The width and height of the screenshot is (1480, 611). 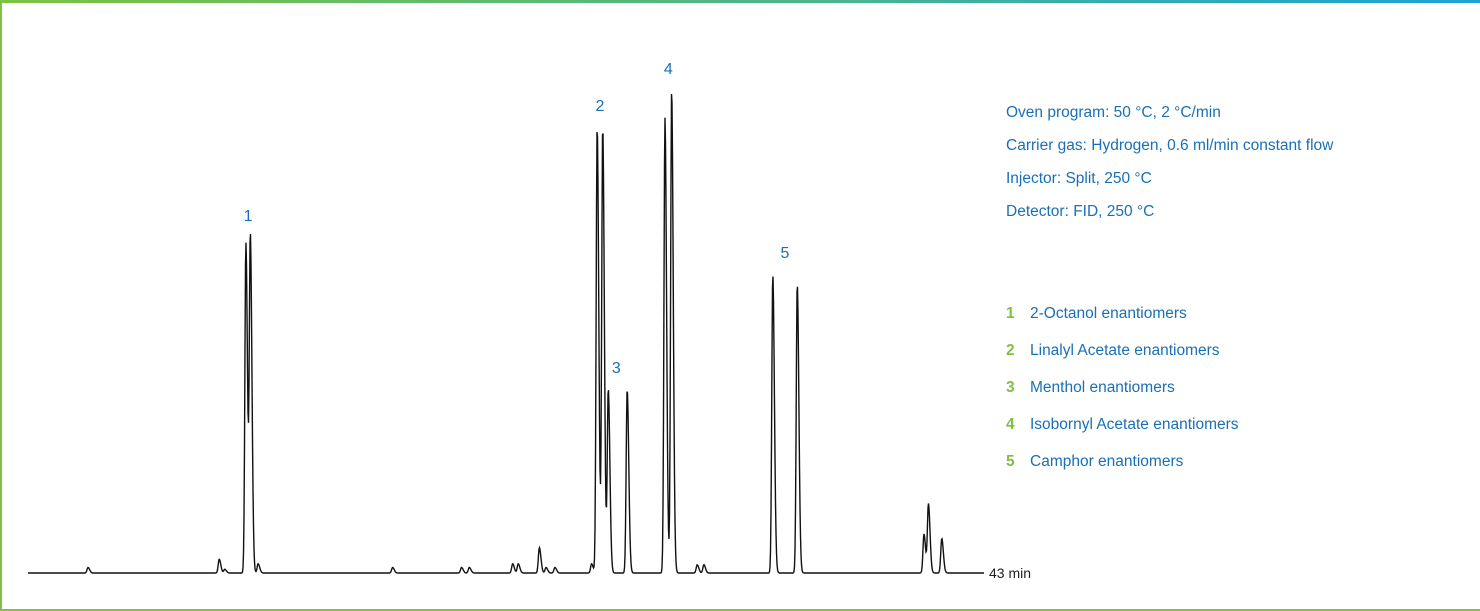 I want to click on peak-label-4: 4, so click(x=668, y=69).